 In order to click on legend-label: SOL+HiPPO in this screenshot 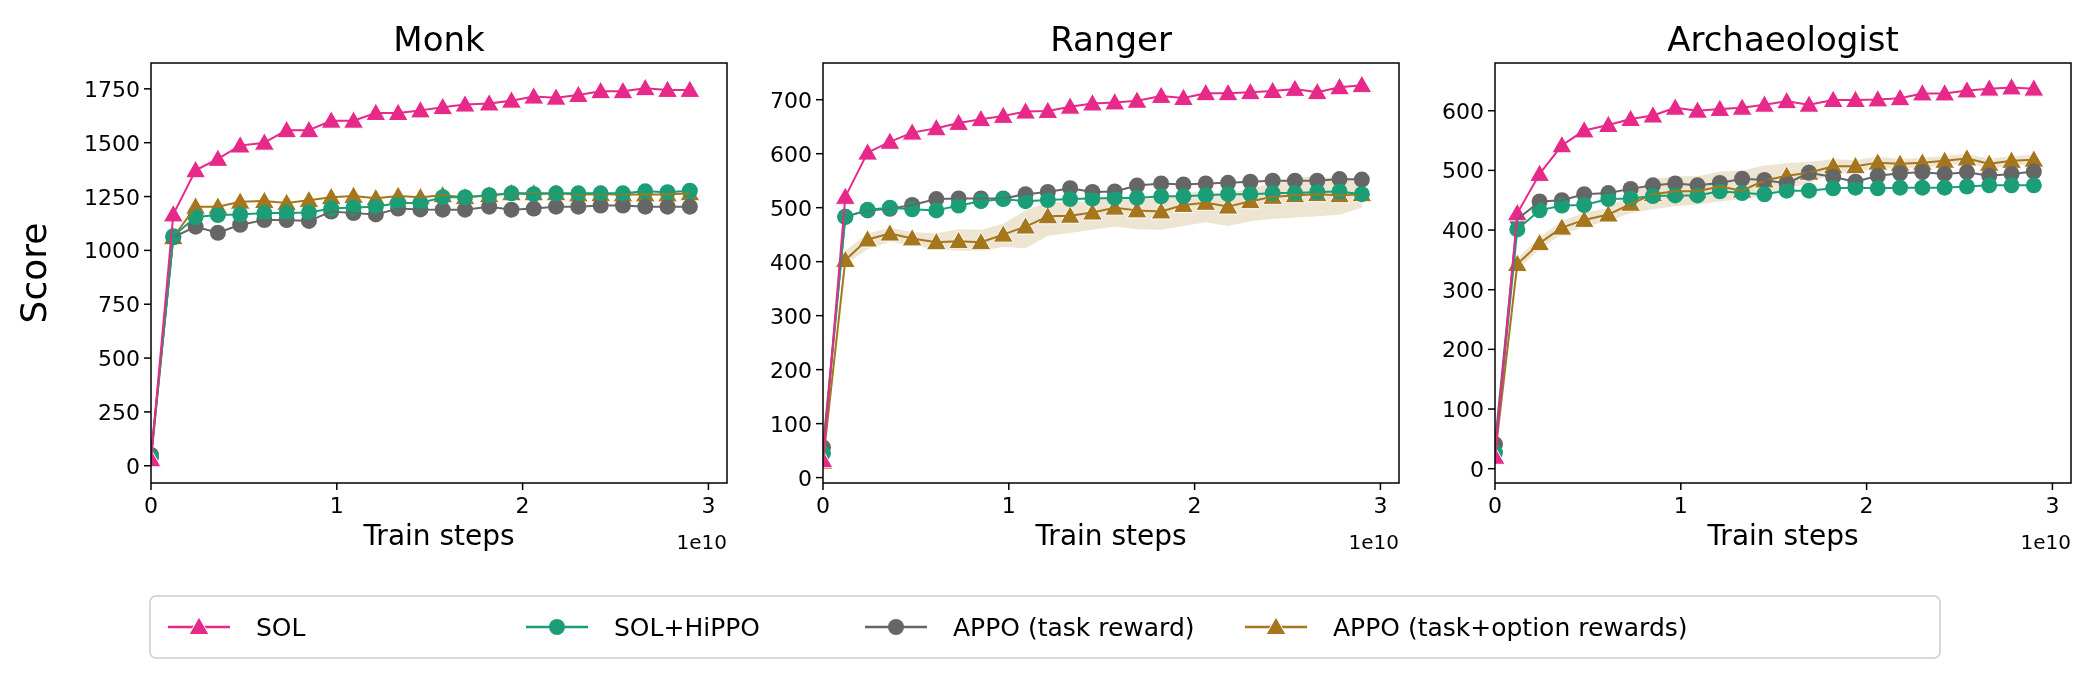, I will do `click(687, 627)`.